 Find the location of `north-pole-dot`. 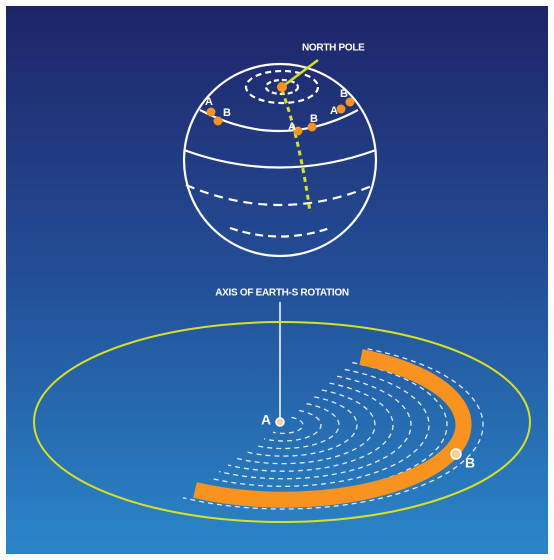

north-pole-dot is located at coordinates (282, 87).